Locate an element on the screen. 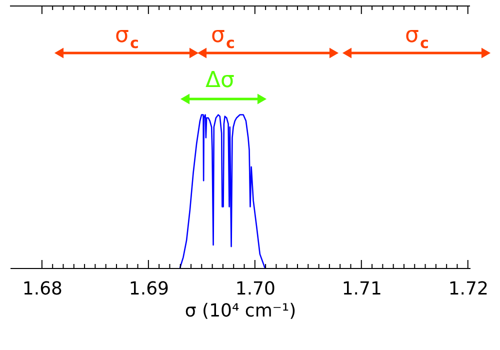 The width and height of the screenshot is (500, 350). x-tick-label: 1.72 is located at coordinates (468, 289).